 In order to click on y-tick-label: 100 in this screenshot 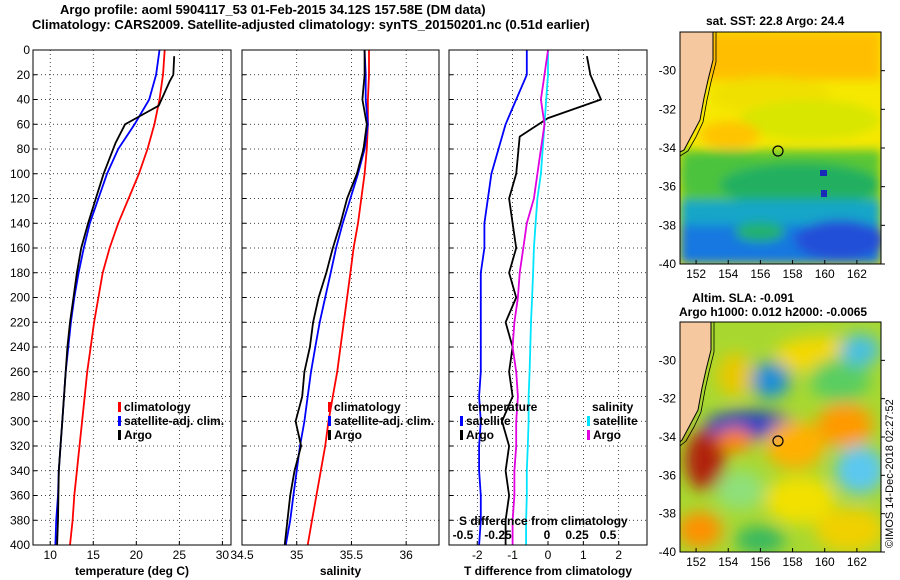, I will do `click(20, 174)`.